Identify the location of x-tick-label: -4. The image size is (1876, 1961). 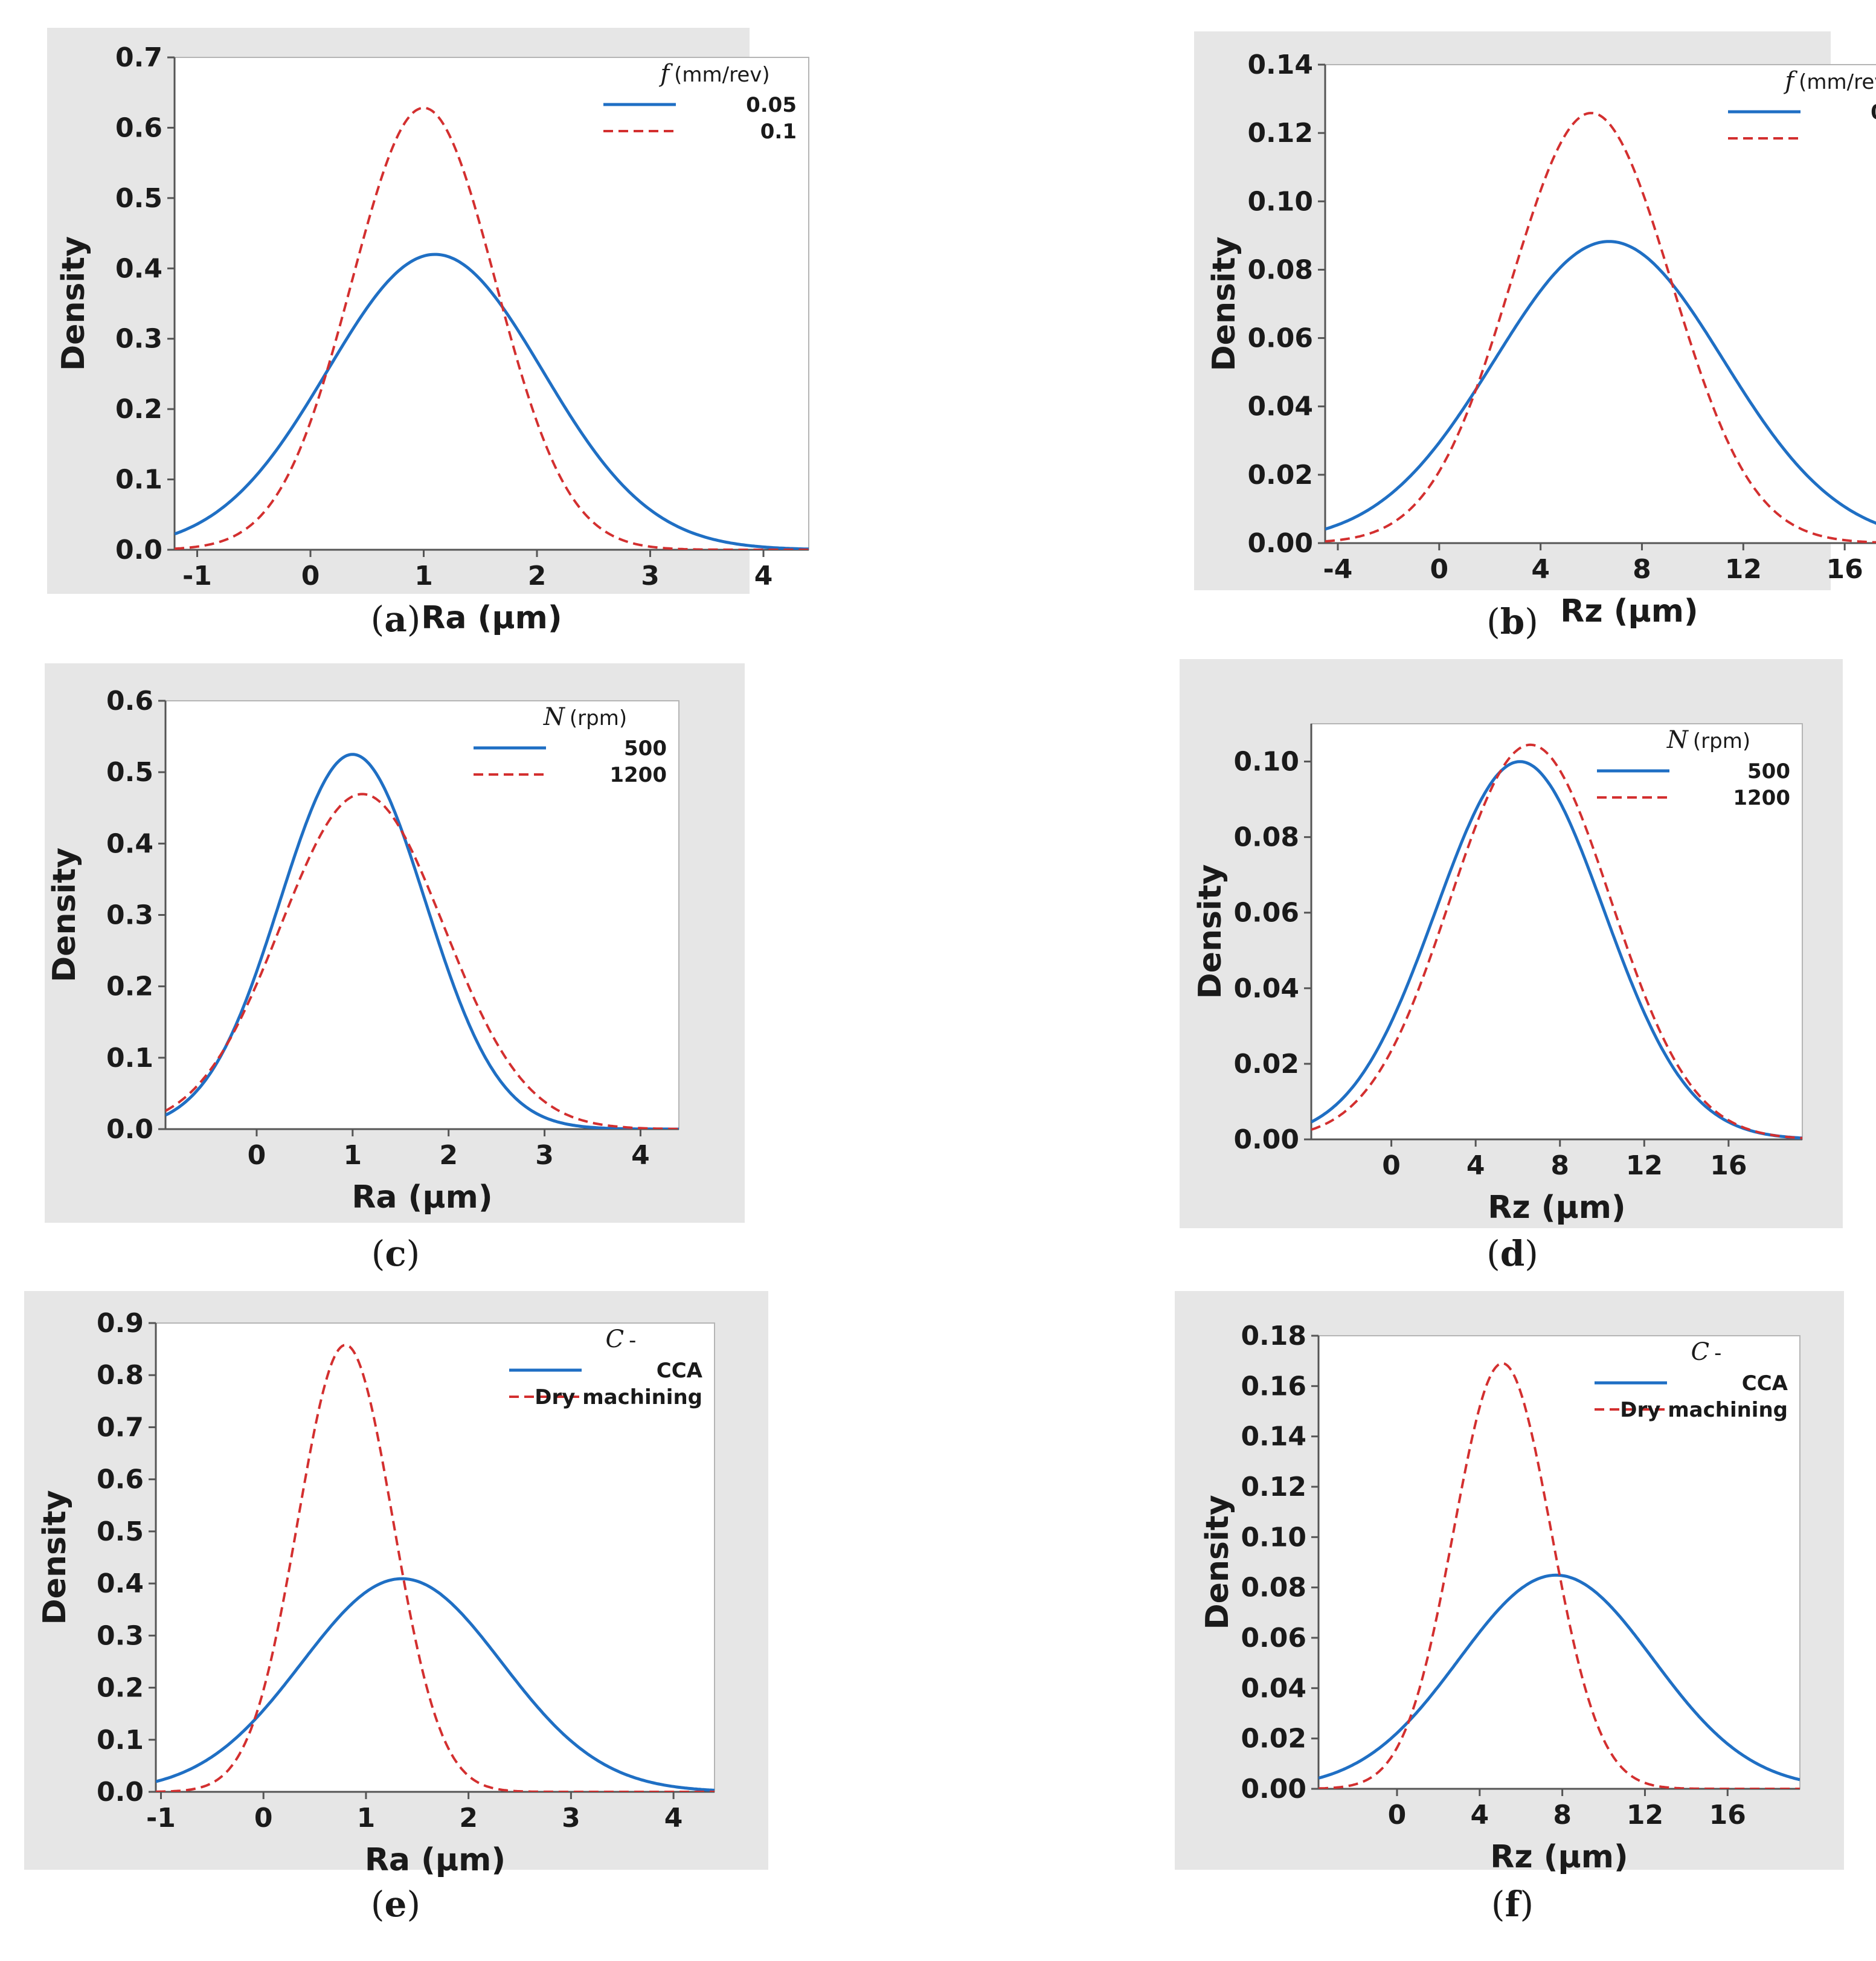
(1338, 570).